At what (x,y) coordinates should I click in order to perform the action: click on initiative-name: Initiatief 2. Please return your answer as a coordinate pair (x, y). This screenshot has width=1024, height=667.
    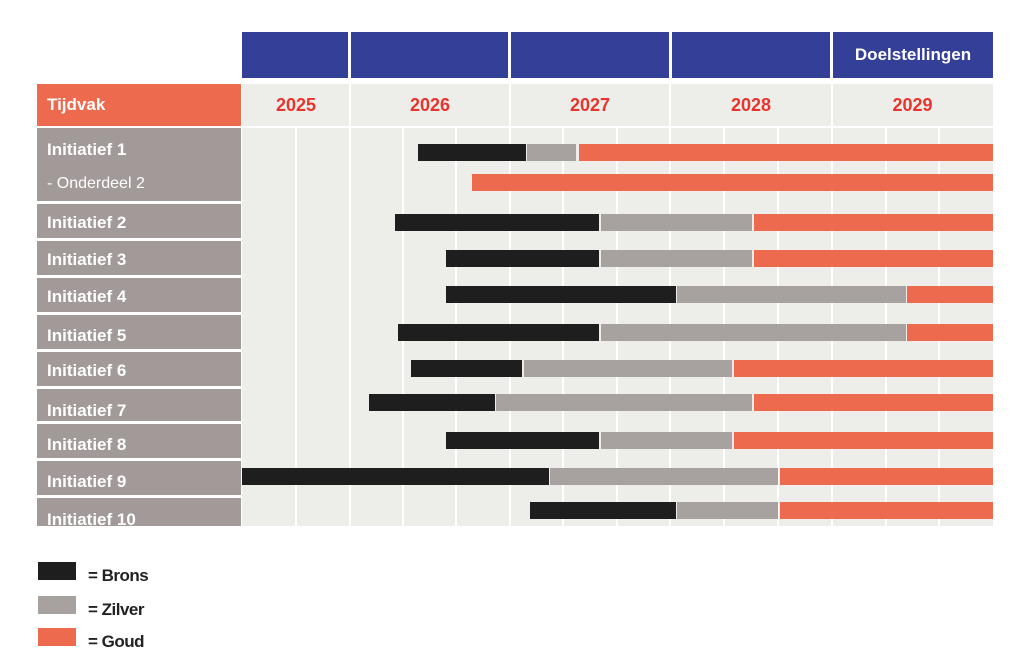
    Looking at the image, I should click on (87, 222).